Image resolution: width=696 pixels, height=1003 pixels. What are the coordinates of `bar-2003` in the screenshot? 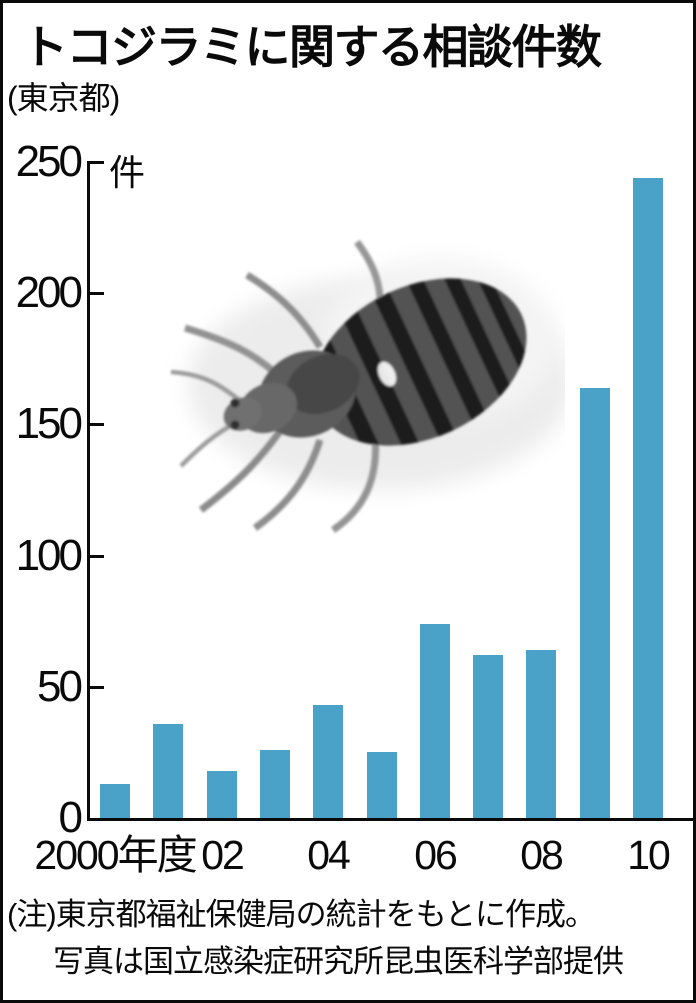 It's located at (275, 784).